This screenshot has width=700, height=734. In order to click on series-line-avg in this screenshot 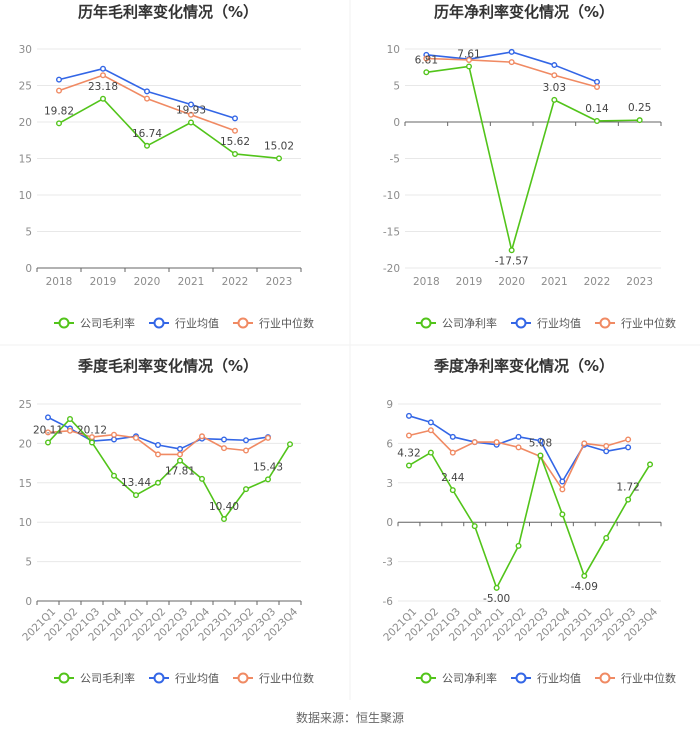, I will do `click(512, 67)`.